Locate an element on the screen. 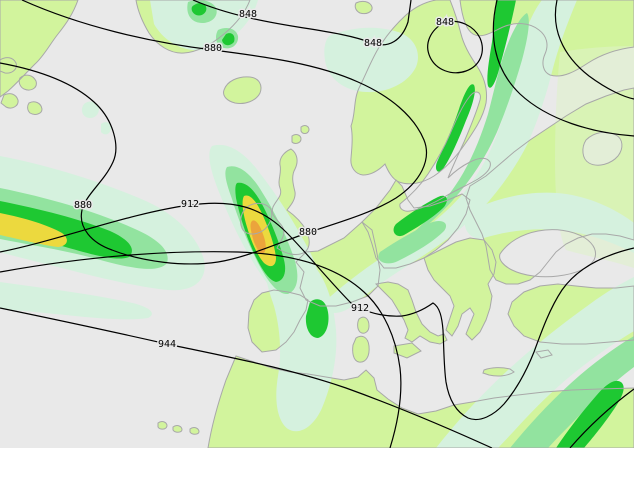 The height and width of the screenshot is (490, 634). contour-southeast-corner is located at coordinates (601, 418).